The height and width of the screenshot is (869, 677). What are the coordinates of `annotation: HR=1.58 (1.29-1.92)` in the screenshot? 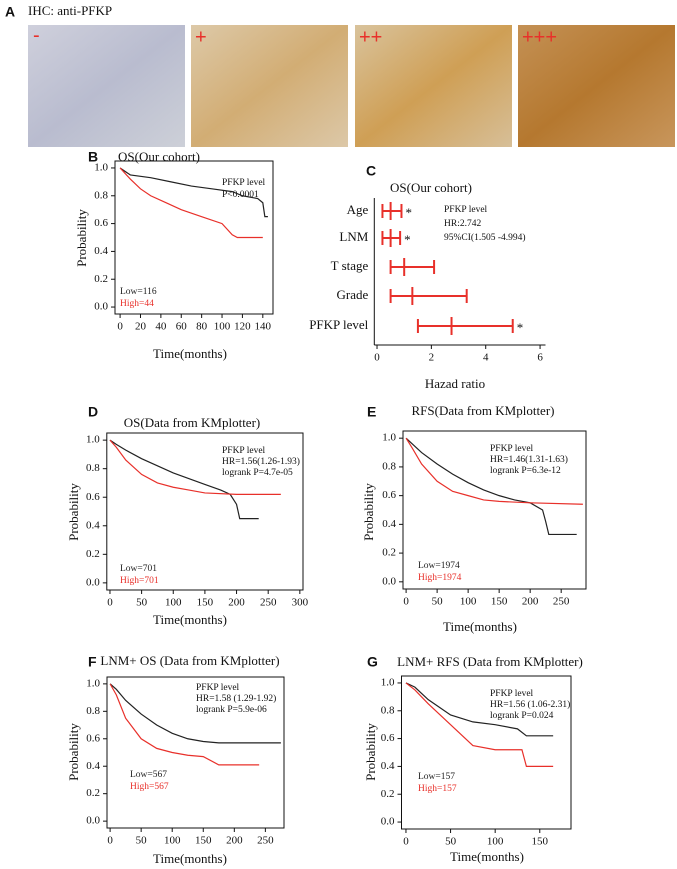 It's located at (236, 698).